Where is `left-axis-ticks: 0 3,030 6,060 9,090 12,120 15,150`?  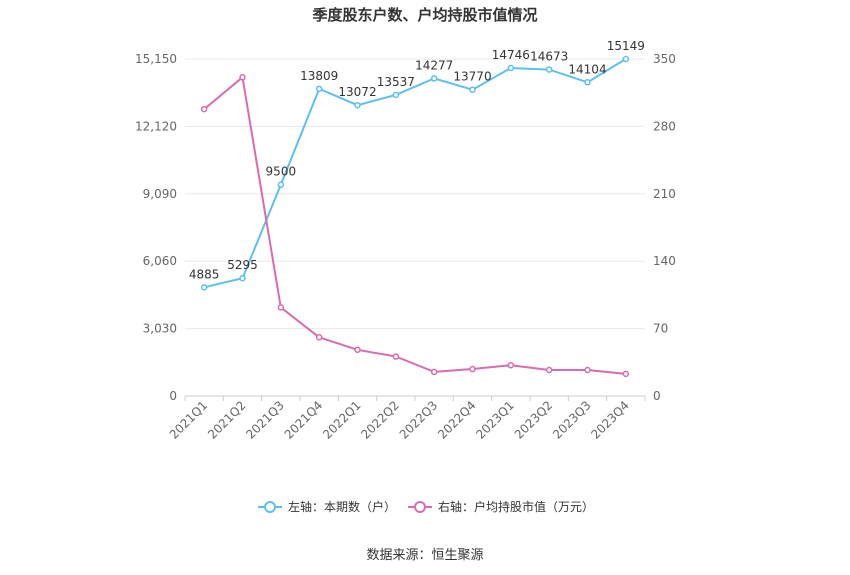 left-axis-ticks: 0 3,030 6,060 9,090 12,120 15,150 is located at coordinates (156, 227).